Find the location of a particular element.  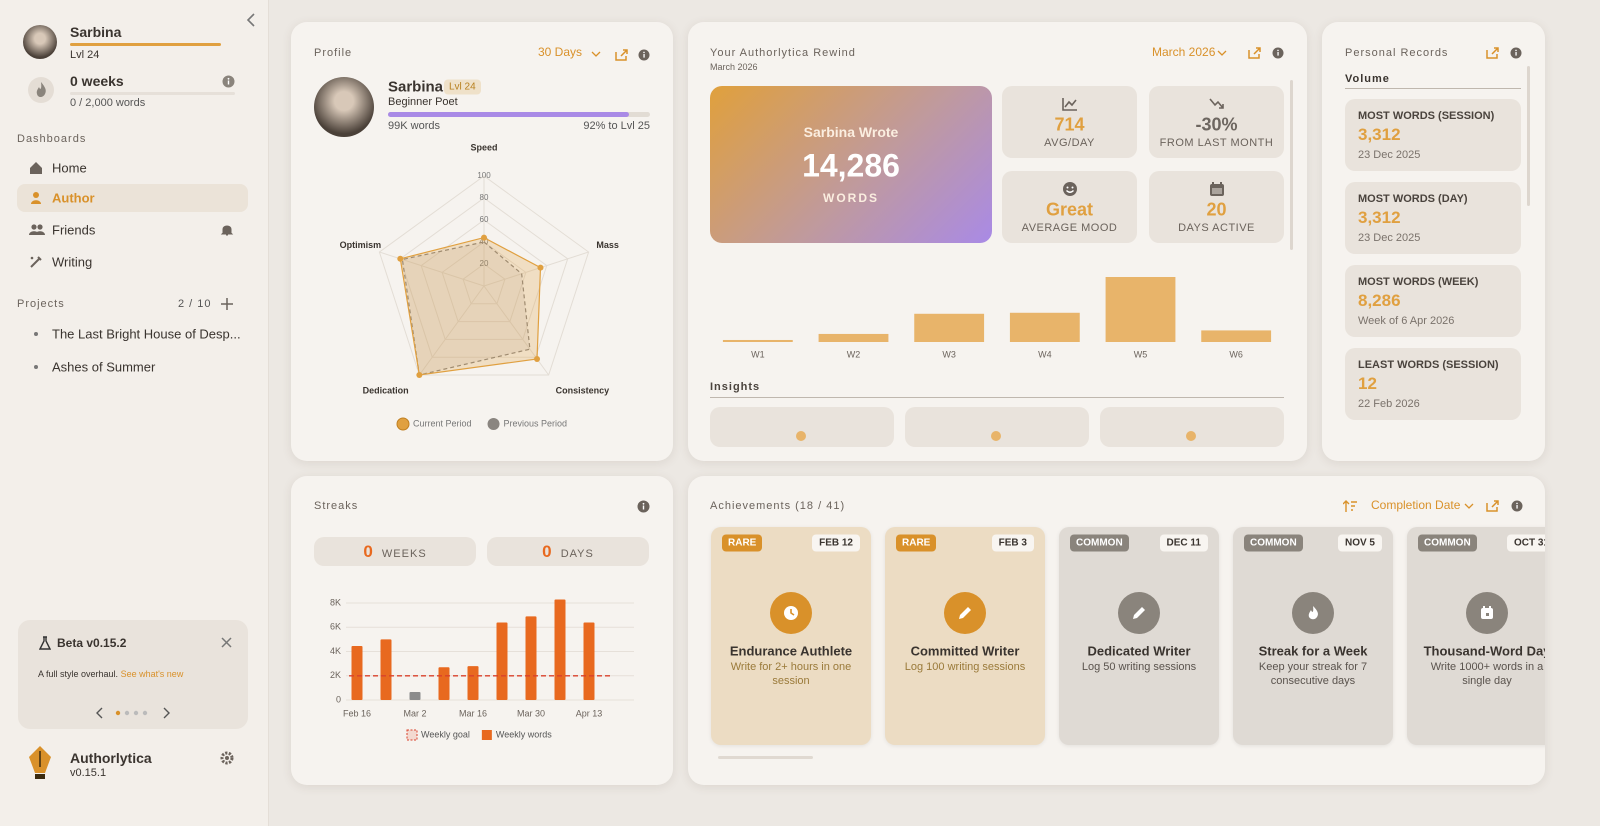

project-count: 2 / 10 is located at coordinates (195, 304).